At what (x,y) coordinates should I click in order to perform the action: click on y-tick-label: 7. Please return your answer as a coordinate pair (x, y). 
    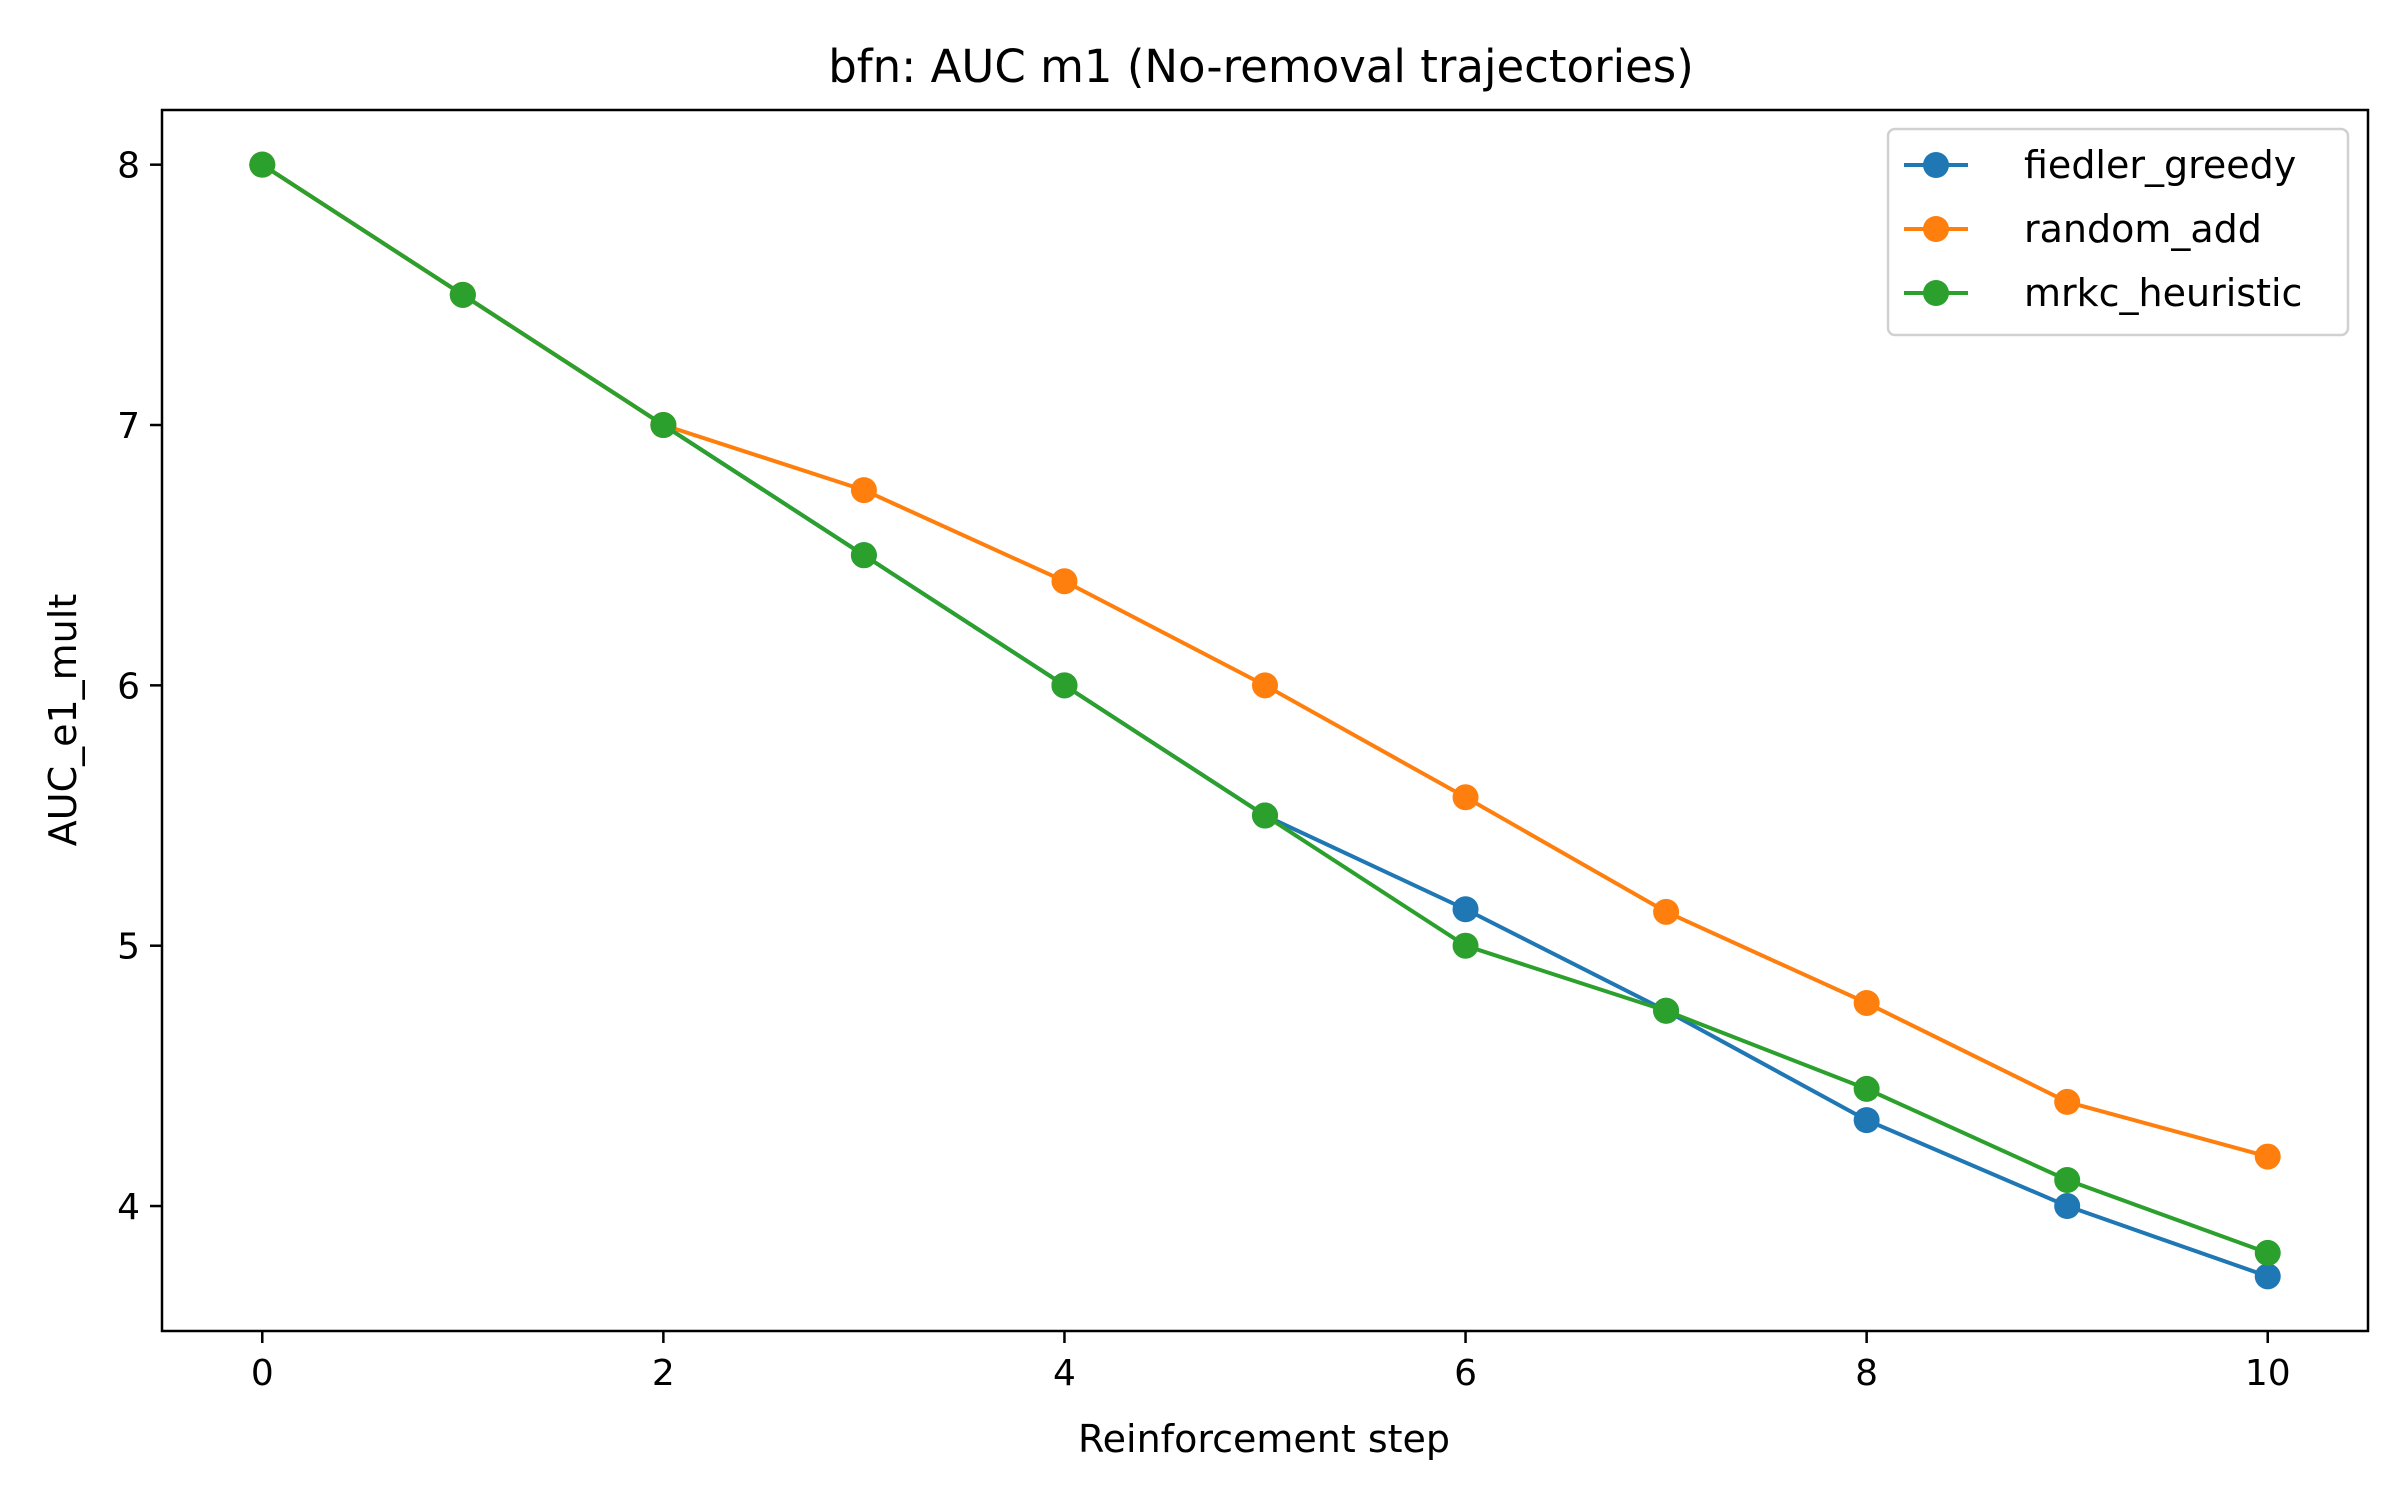
    Looking at the image, I should click on (128, 426).